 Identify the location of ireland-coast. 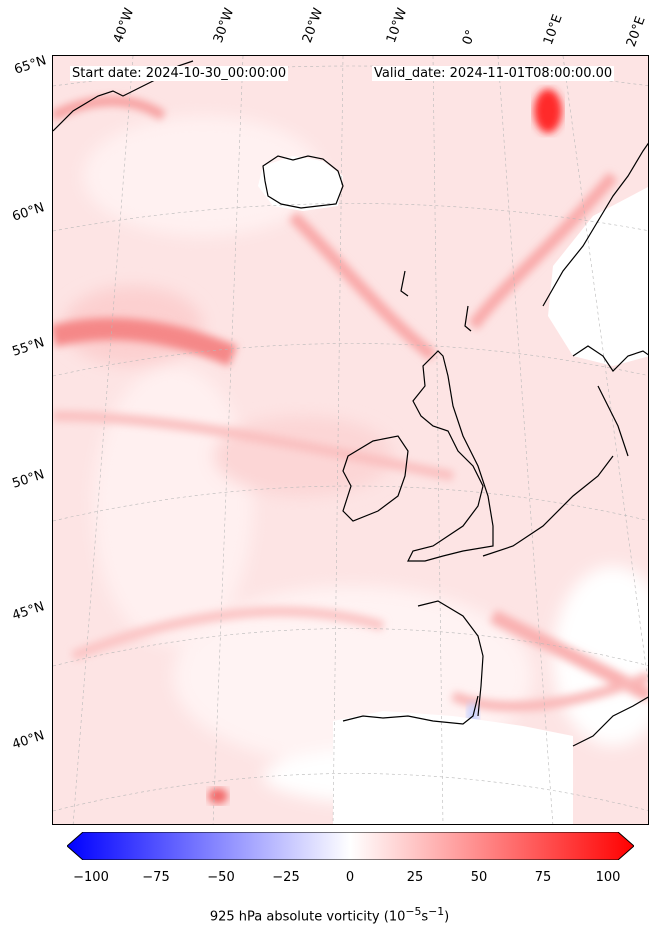
(375, 478).